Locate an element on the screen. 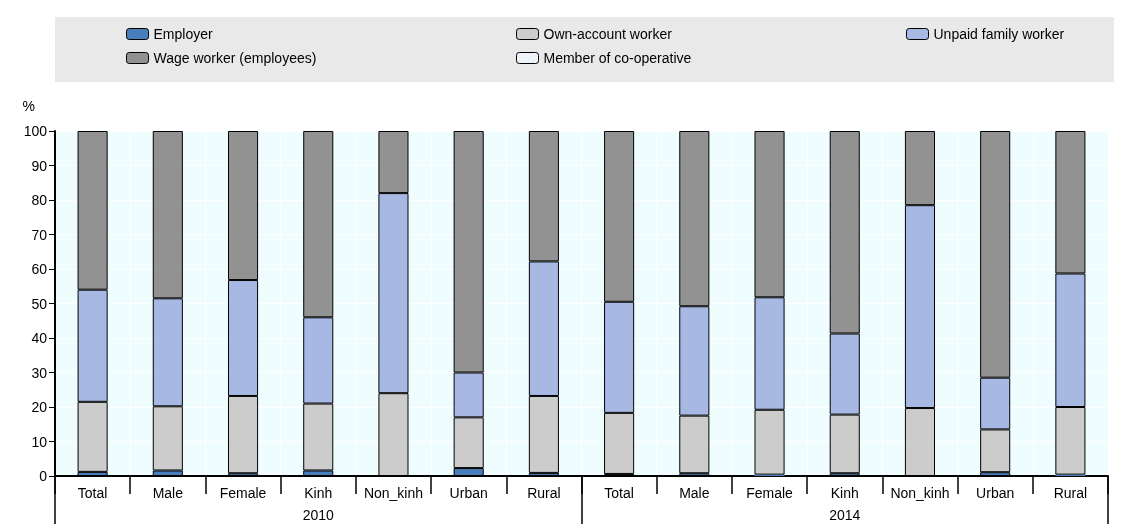  legend-label: Own-account worker is located at coordinates (608, 34).